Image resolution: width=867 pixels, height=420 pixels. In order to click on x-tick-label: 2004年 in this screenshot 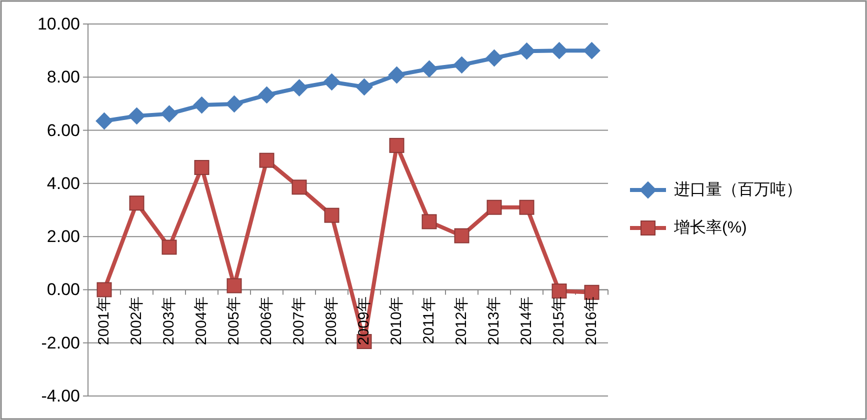, I will do `click(201, 321)`.